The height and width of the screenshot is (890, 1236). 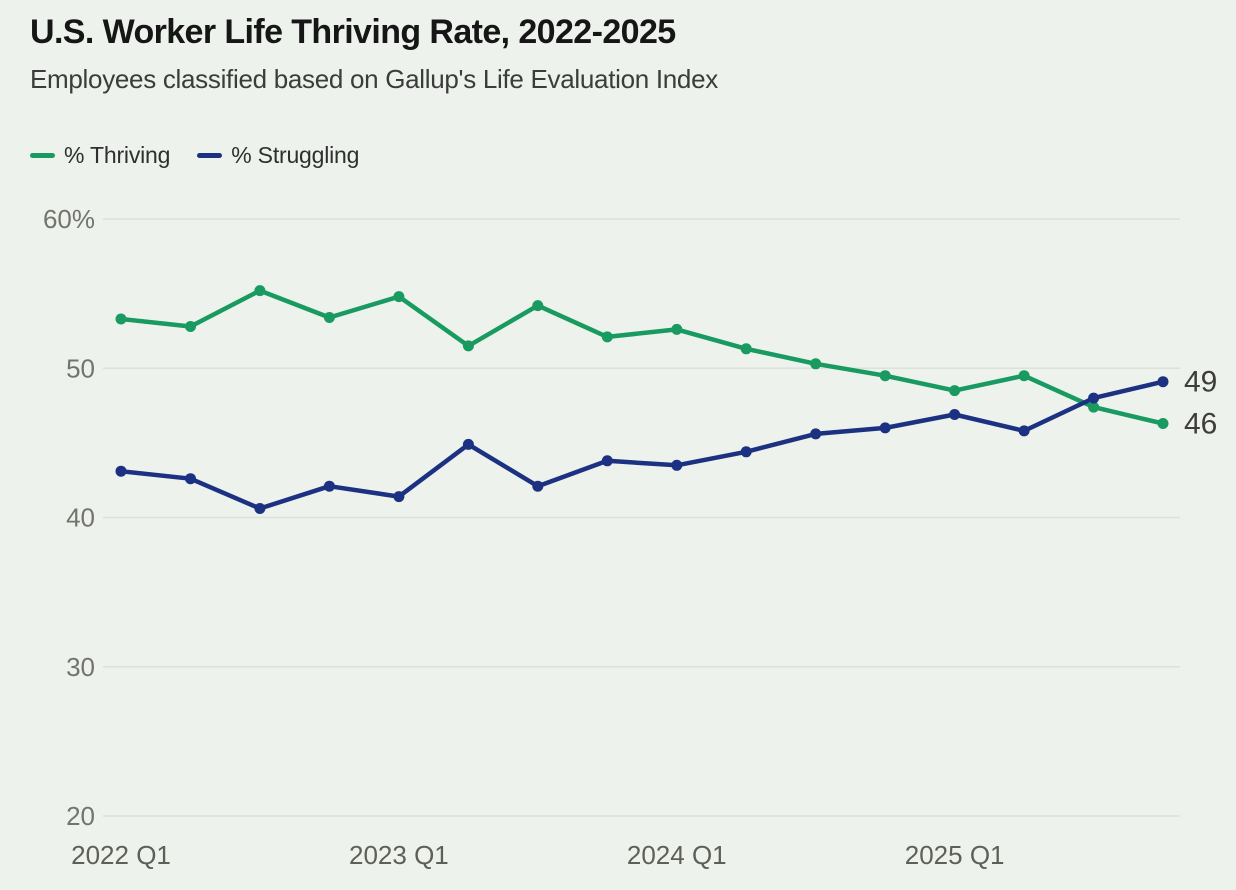 I want to click on legend-label-struggling: % Struggling, so click(x=295, y=155).